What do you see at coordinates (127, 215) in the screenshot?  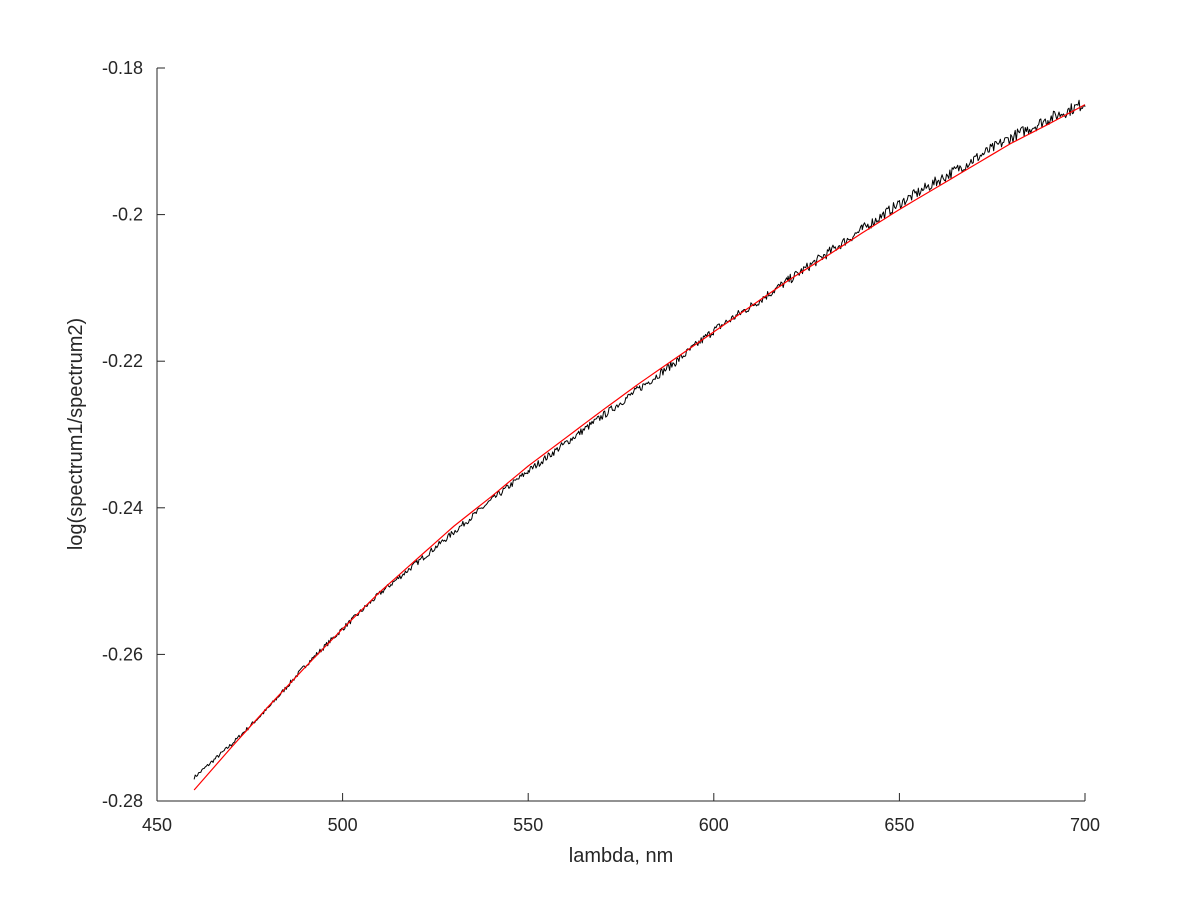 I see `y-tick-label: -0.2` at bounding box center [127, 215].